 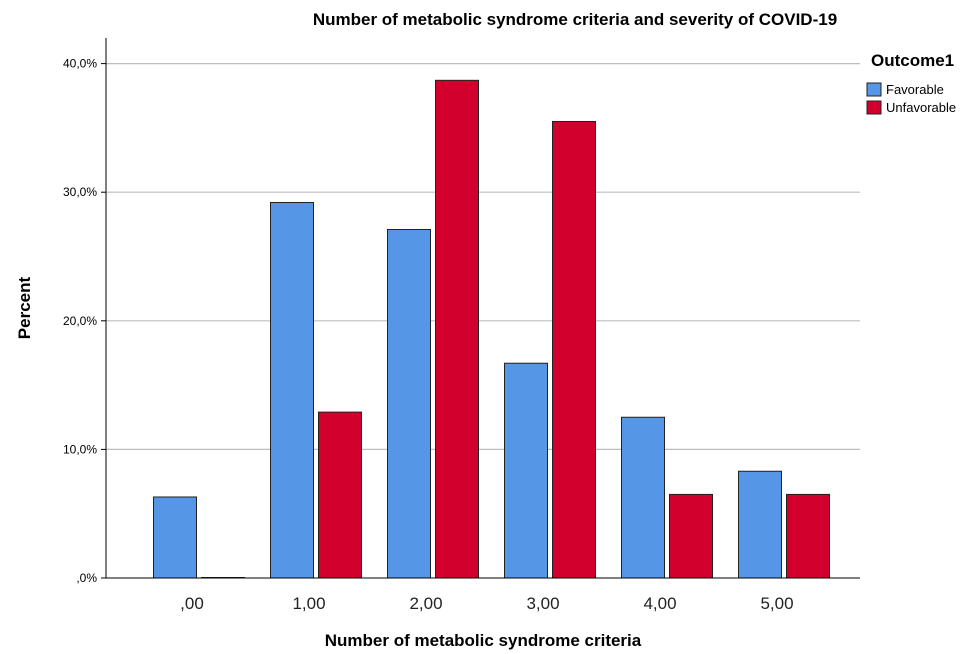 What do you see at coordinates (80, 321) in the screenshot?
I see `y-tick-label: 20,0%` at bounding box center [80, 321].